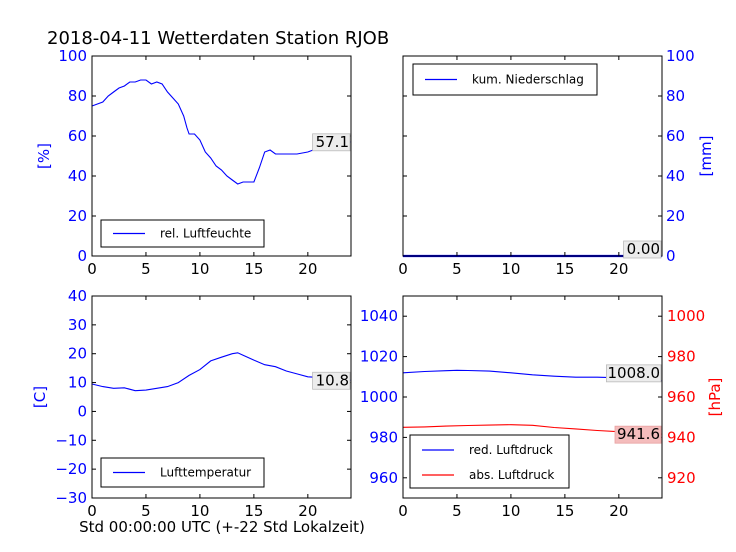 Image resolution: width=736 pixels, height=552 pixels. Describe the element at coordinates (706, 156) in the screenshot. I see `y-axis-label-top-right: [mm]` at that location.